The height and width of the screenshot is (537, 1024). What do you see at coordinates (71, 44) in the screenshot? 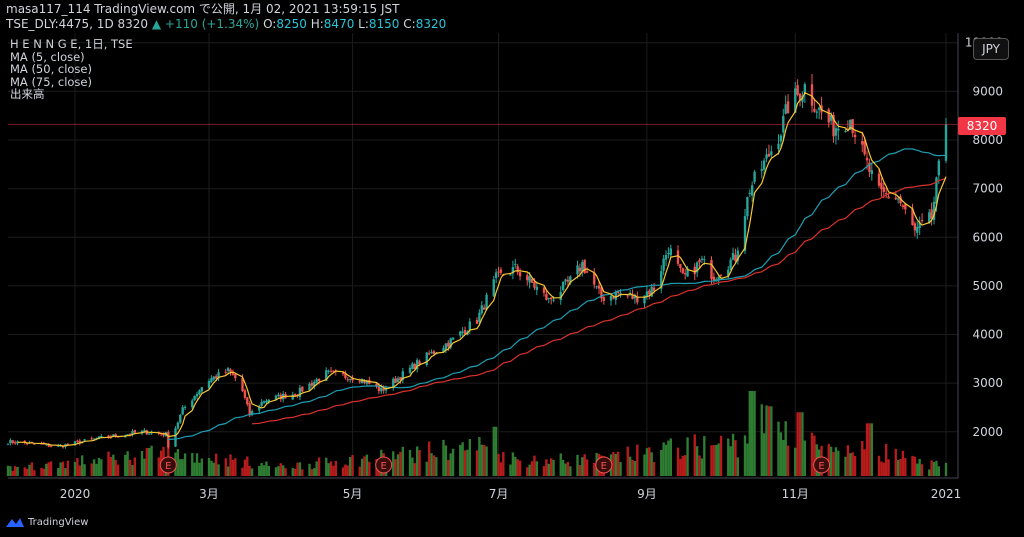
I see `legend-title: H E N N G E, 1日, TSE` at bounding box center [71, 44].